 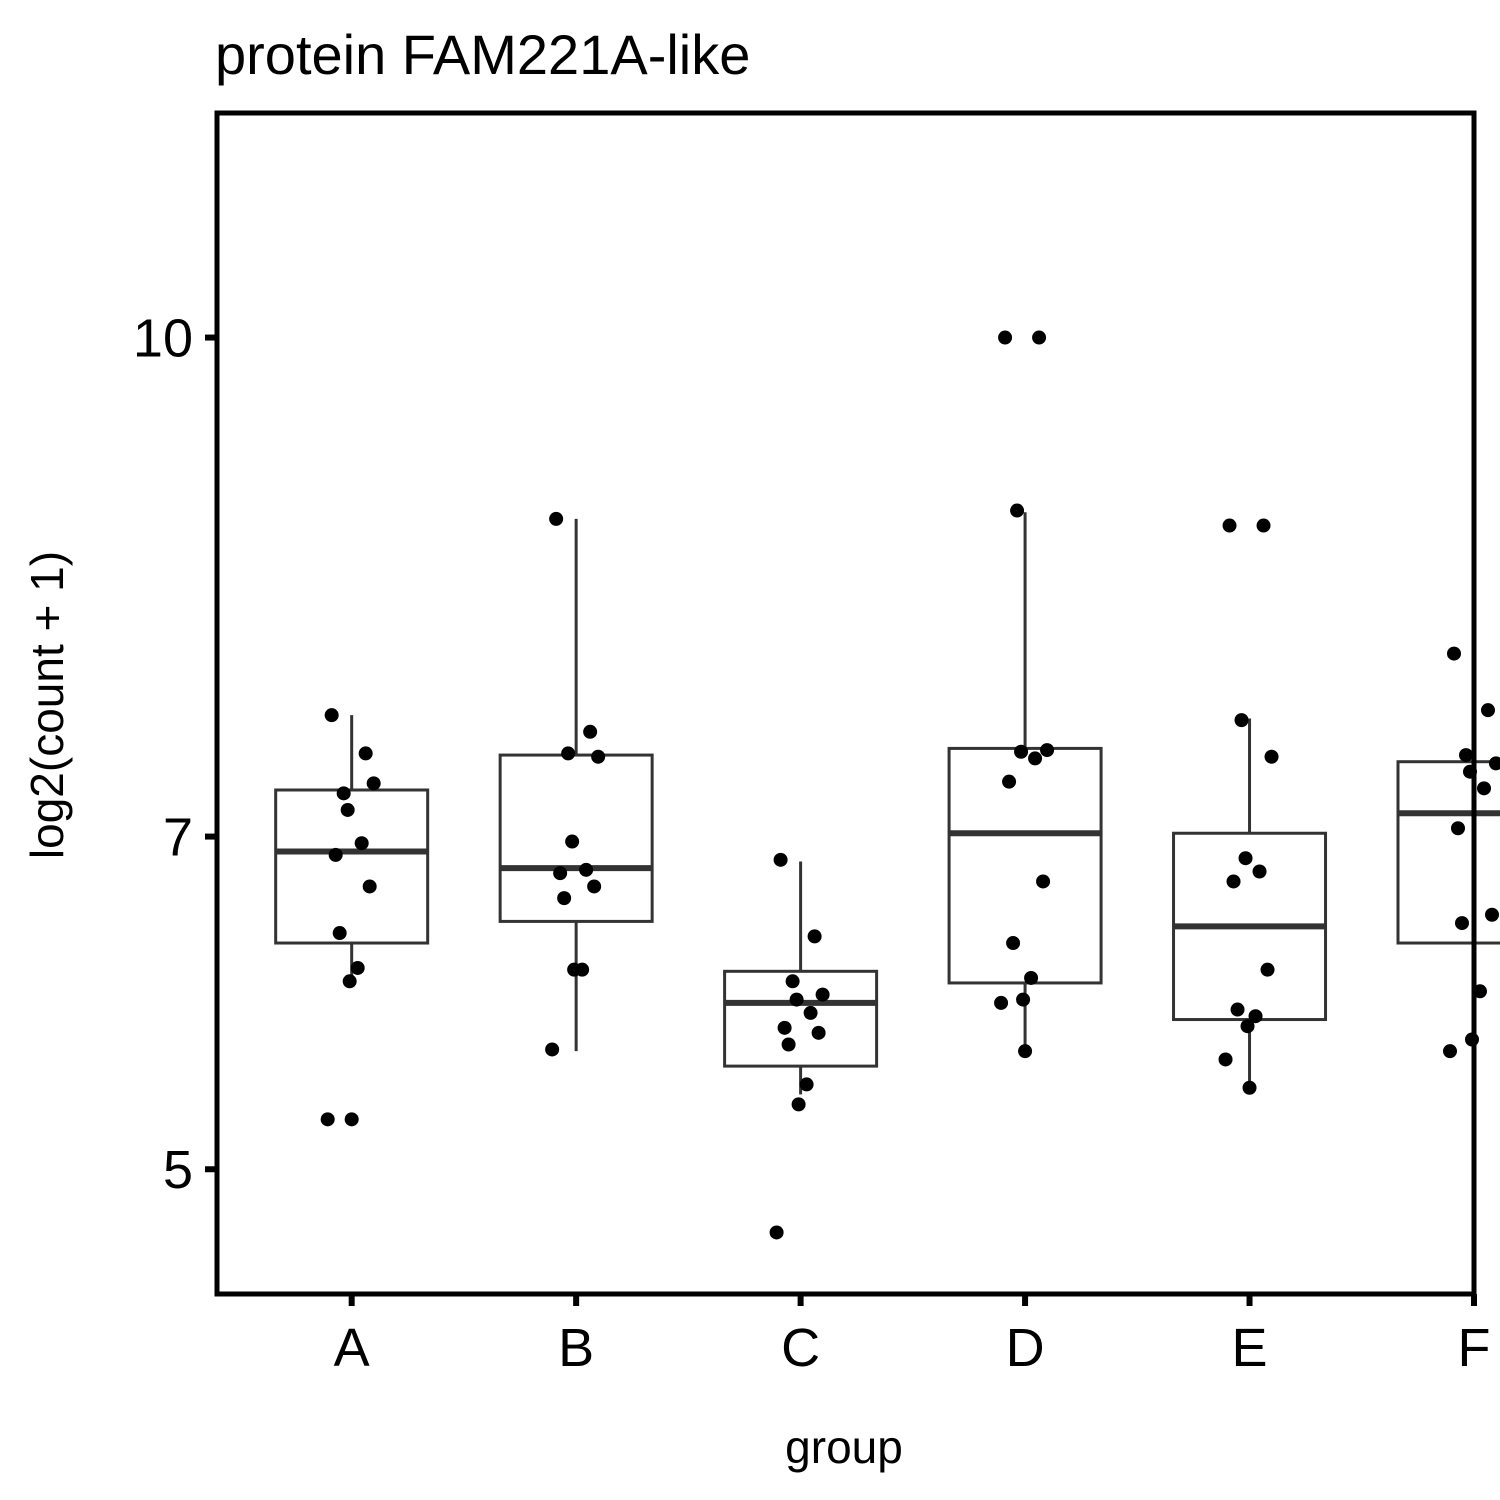 I want to click on x-tick-label: C, so click(x=800, y=1348).